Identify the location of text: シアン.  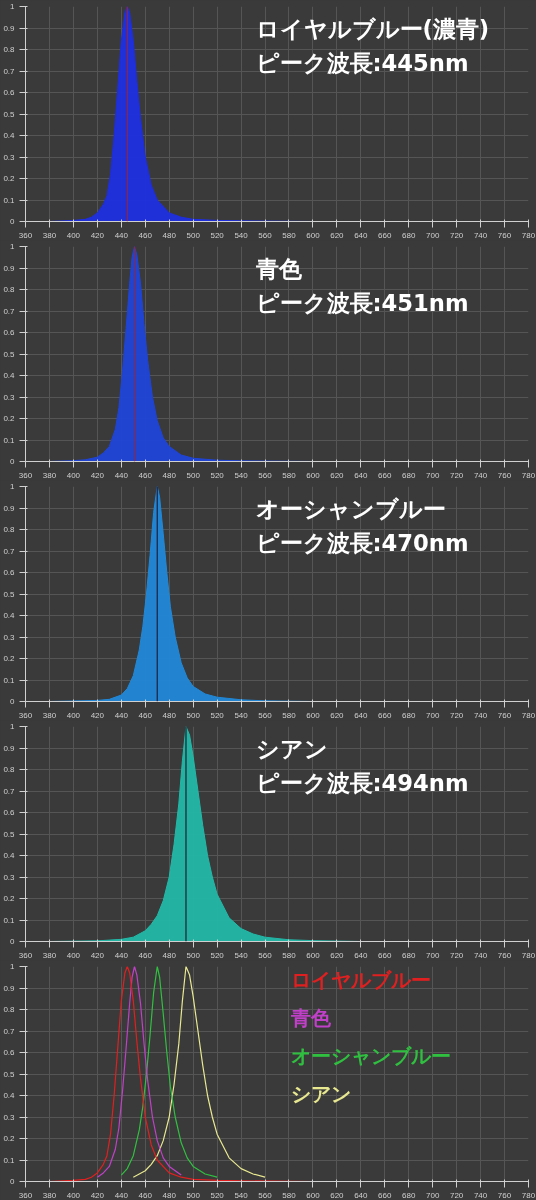
(320, 1093).